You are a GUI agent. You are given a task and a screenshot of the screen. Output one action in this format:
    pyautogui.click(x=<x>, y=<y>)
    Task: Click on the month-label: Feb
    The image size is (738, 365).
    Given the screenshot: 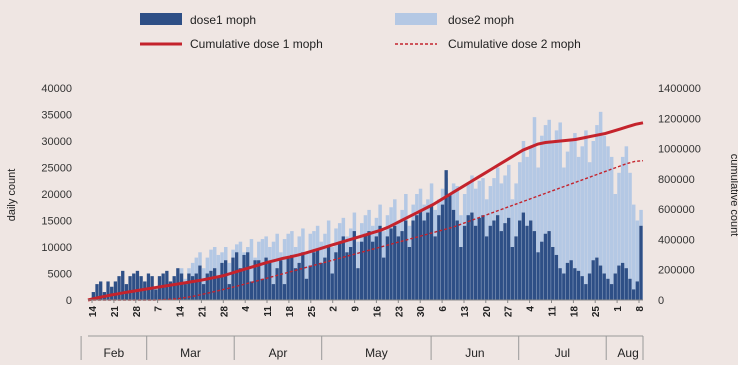 What is the action you would take?
    pyautogui.click(x=114, y=353)
    